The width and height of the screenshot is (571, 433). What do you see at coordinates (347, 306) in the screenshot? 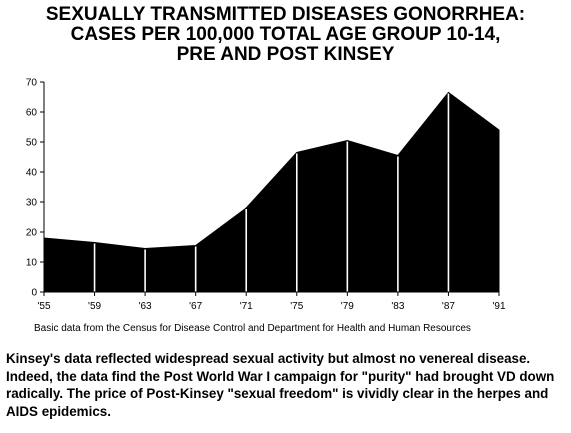
I see `x-tick-label: '79` at bounding box center [347, 306].